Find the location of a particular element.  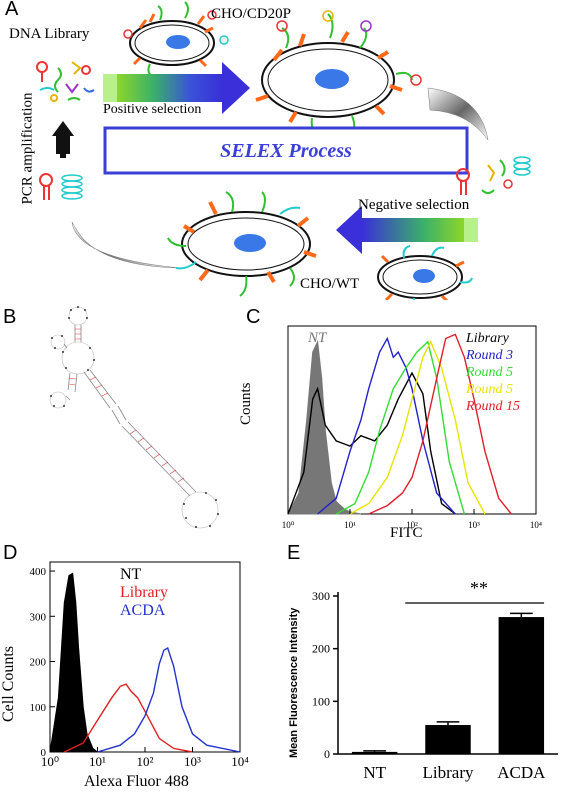

panel-e-ylabel: Mean Fluorescence Intensity is located at coordinates (294, 682).